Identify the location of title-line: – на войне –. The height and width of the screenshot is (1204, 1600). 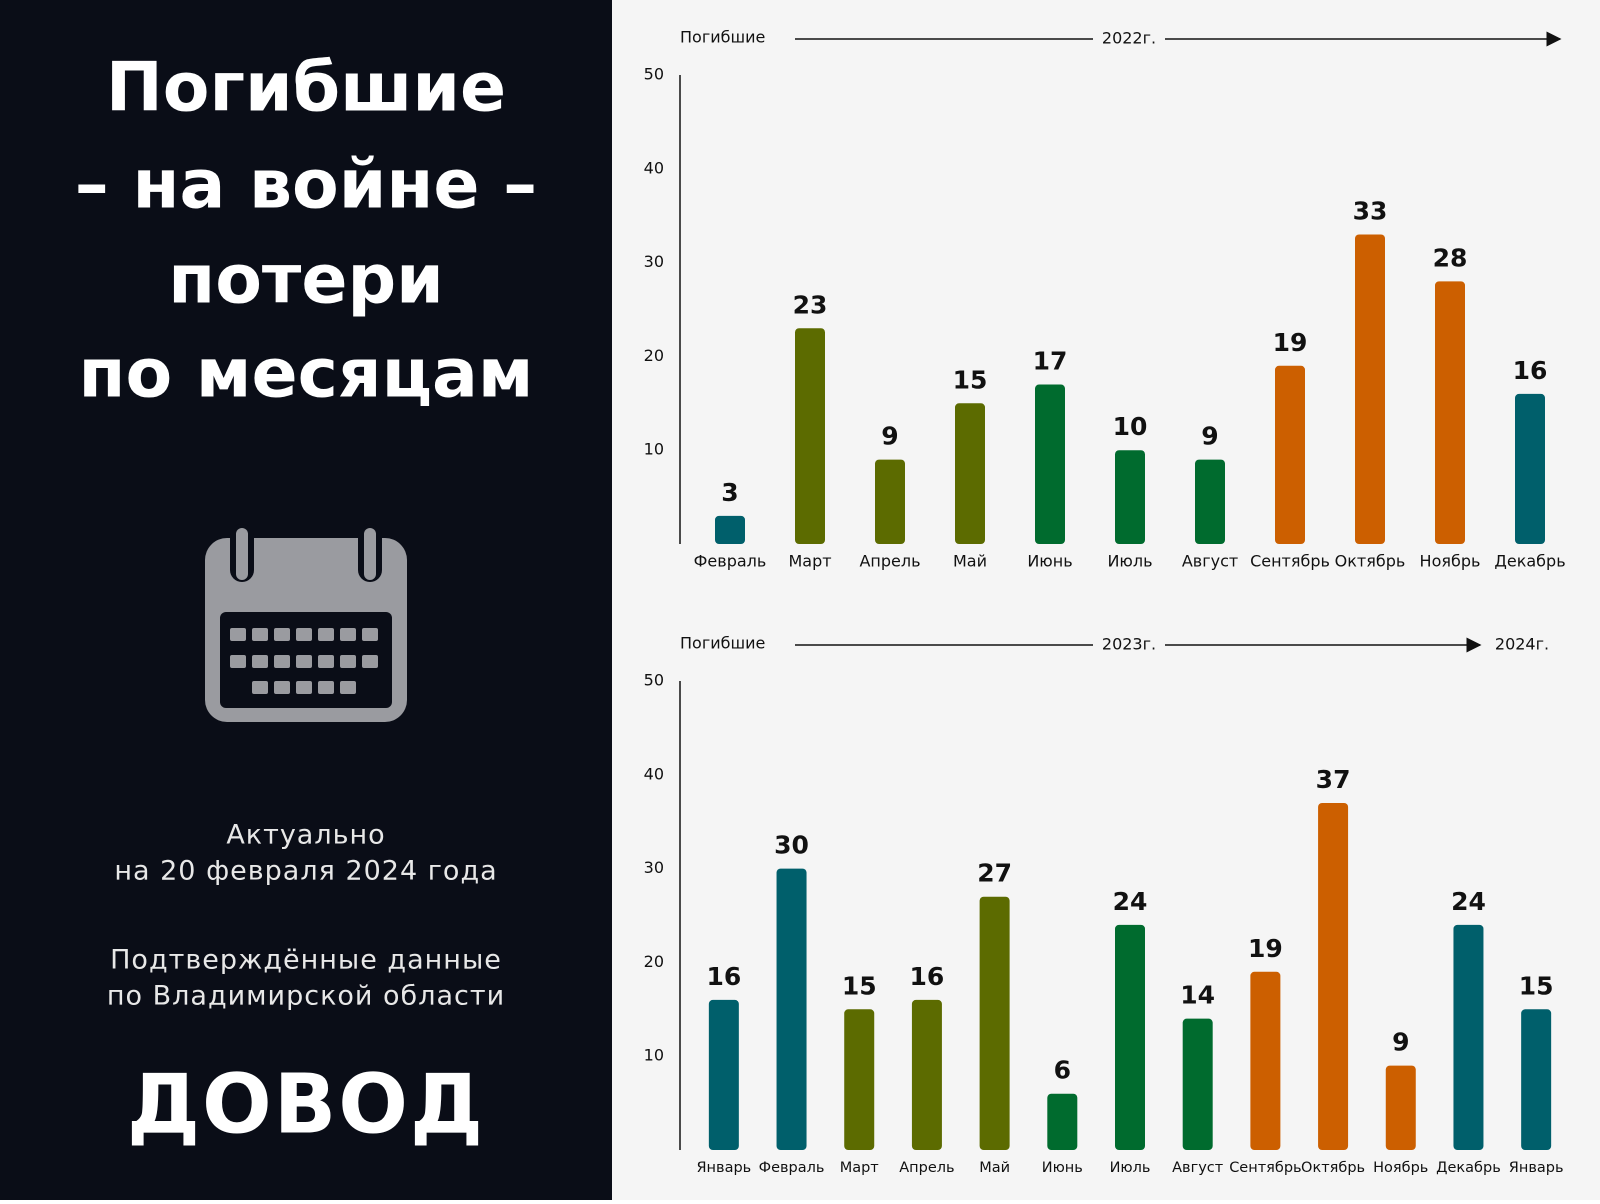
(306, 185).